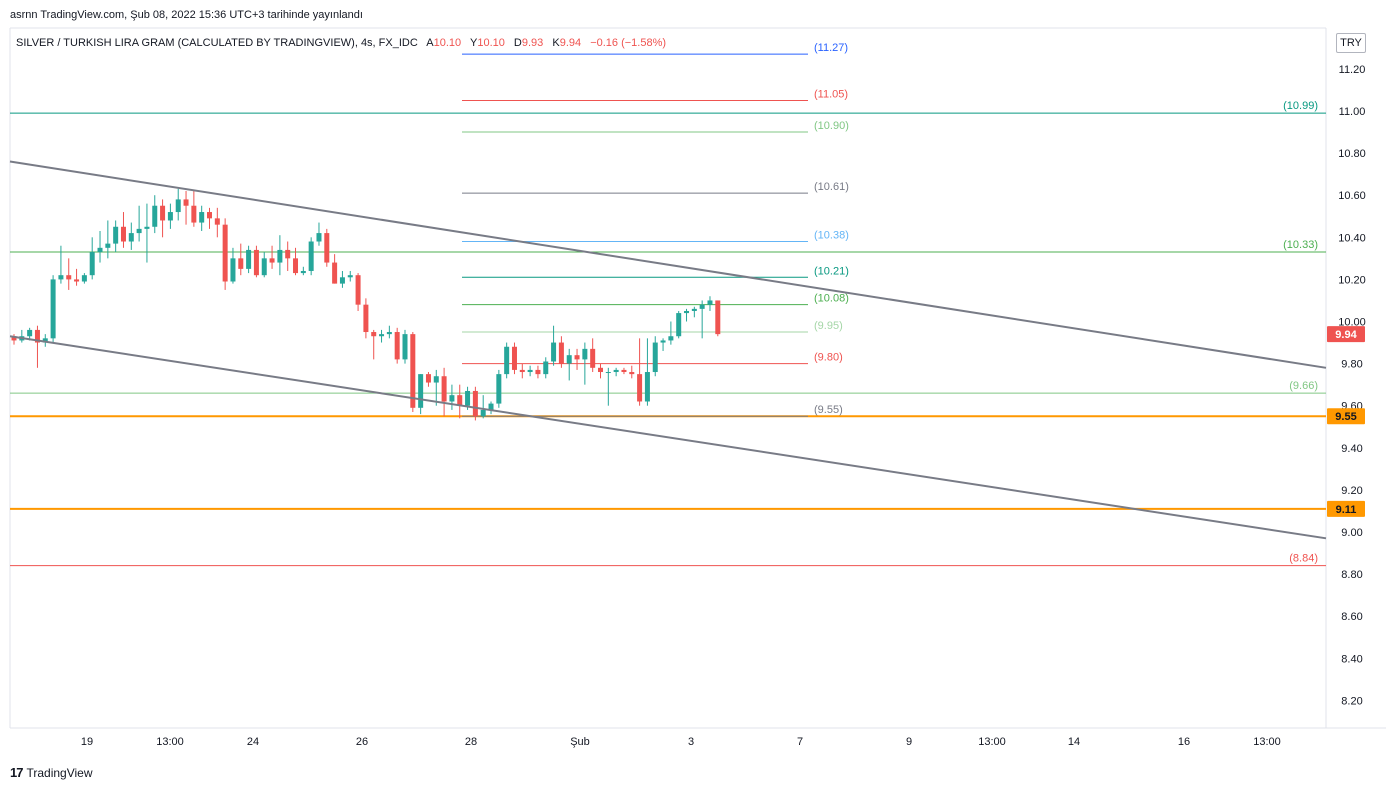  I want to click on horizontal-level-label: (8.84), so click(1303, 559).